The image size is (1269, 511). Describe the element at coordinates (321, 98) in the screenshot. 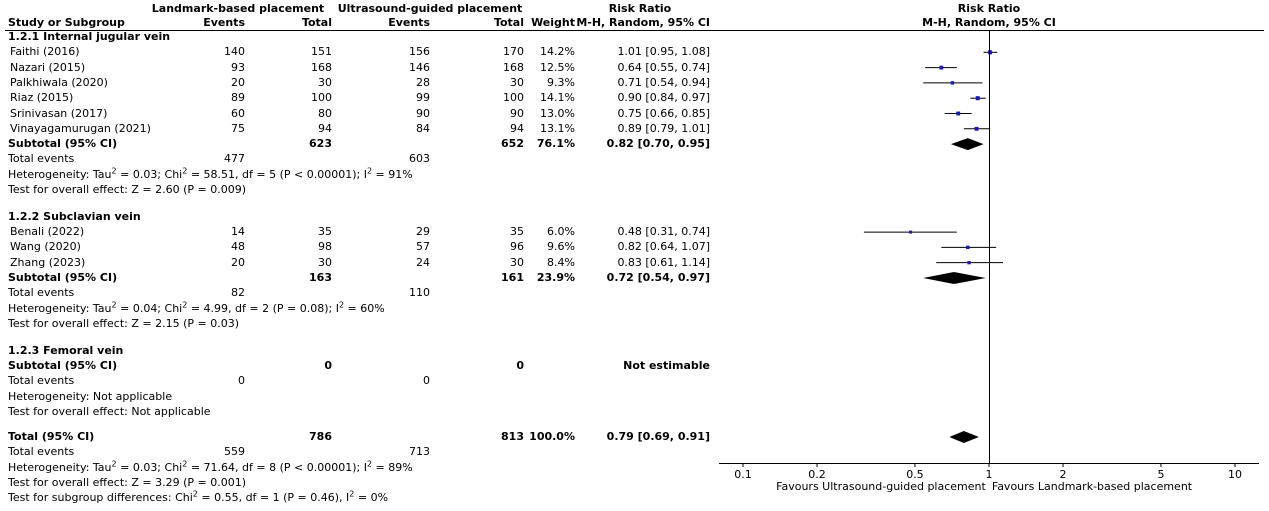

I see `study-total1: 100` at that location.